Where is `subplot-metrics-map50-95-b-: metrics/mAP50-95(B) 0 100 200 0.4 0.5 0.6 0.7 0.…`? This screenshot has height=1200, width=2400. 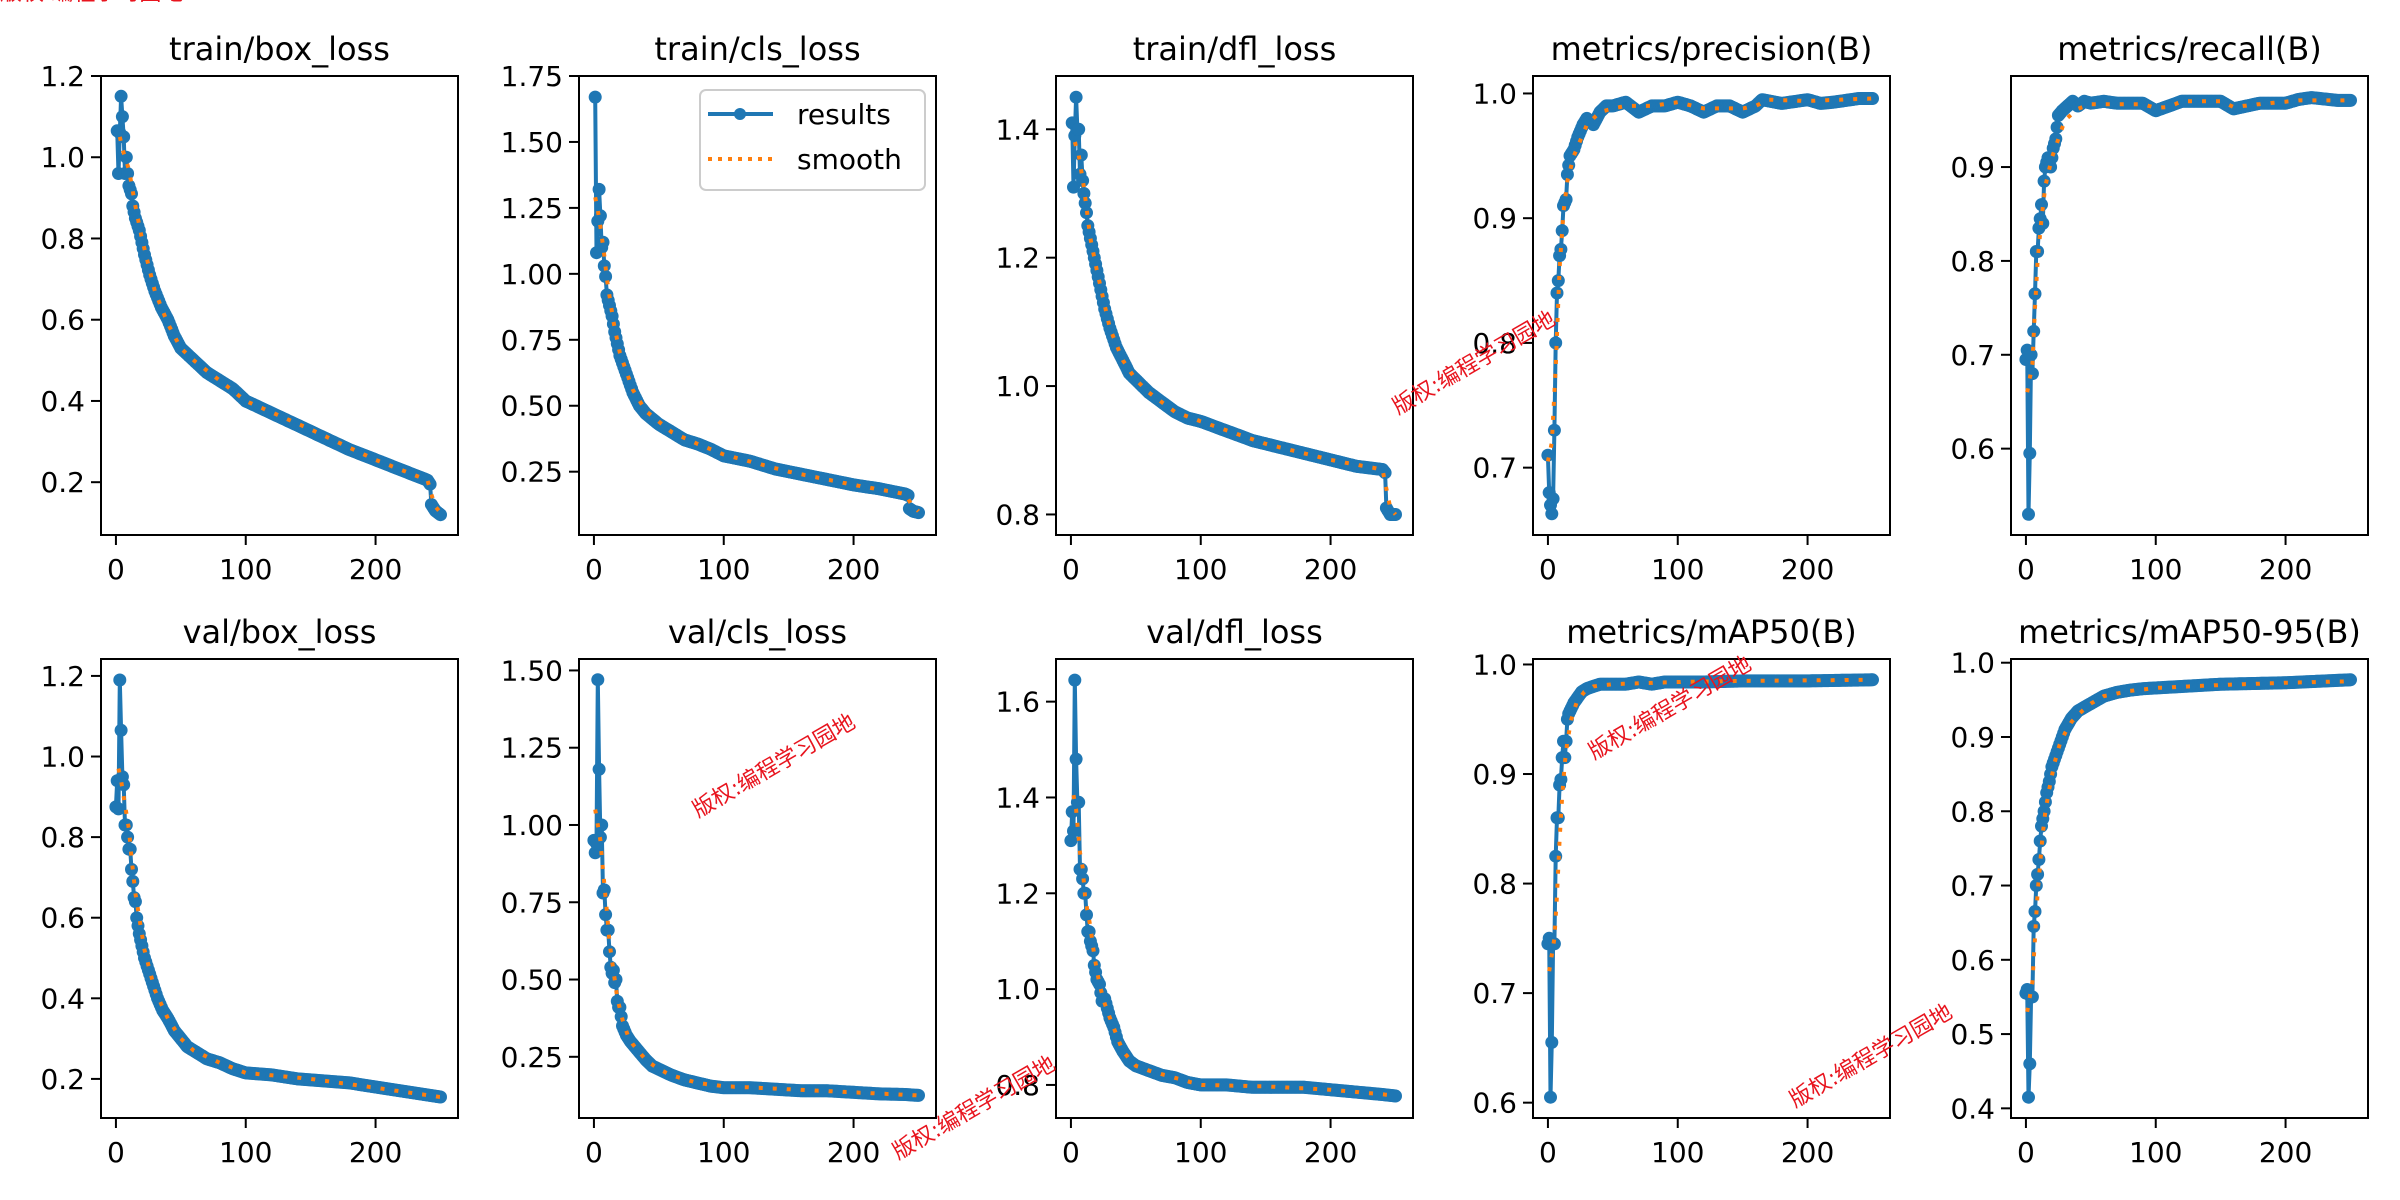 subplot-metrics-map50-95-b-: metrics/mAP50-95(B) 0 100 200 0.4 0.5 0.6 0.7 0.… is located at coordinates (2159, 891).